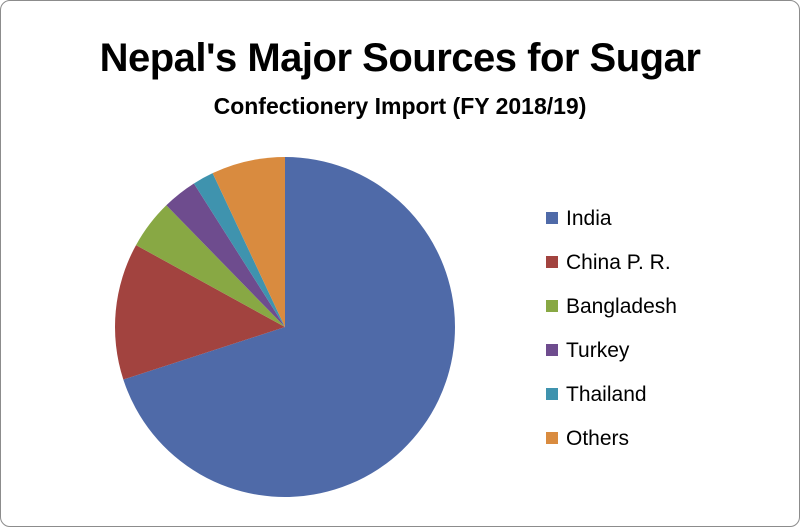 The image size is (800, 527). Describe the element at coordinates (552, 262) in the screenshot. I see `legend-swatch-china-p-r` at that location.